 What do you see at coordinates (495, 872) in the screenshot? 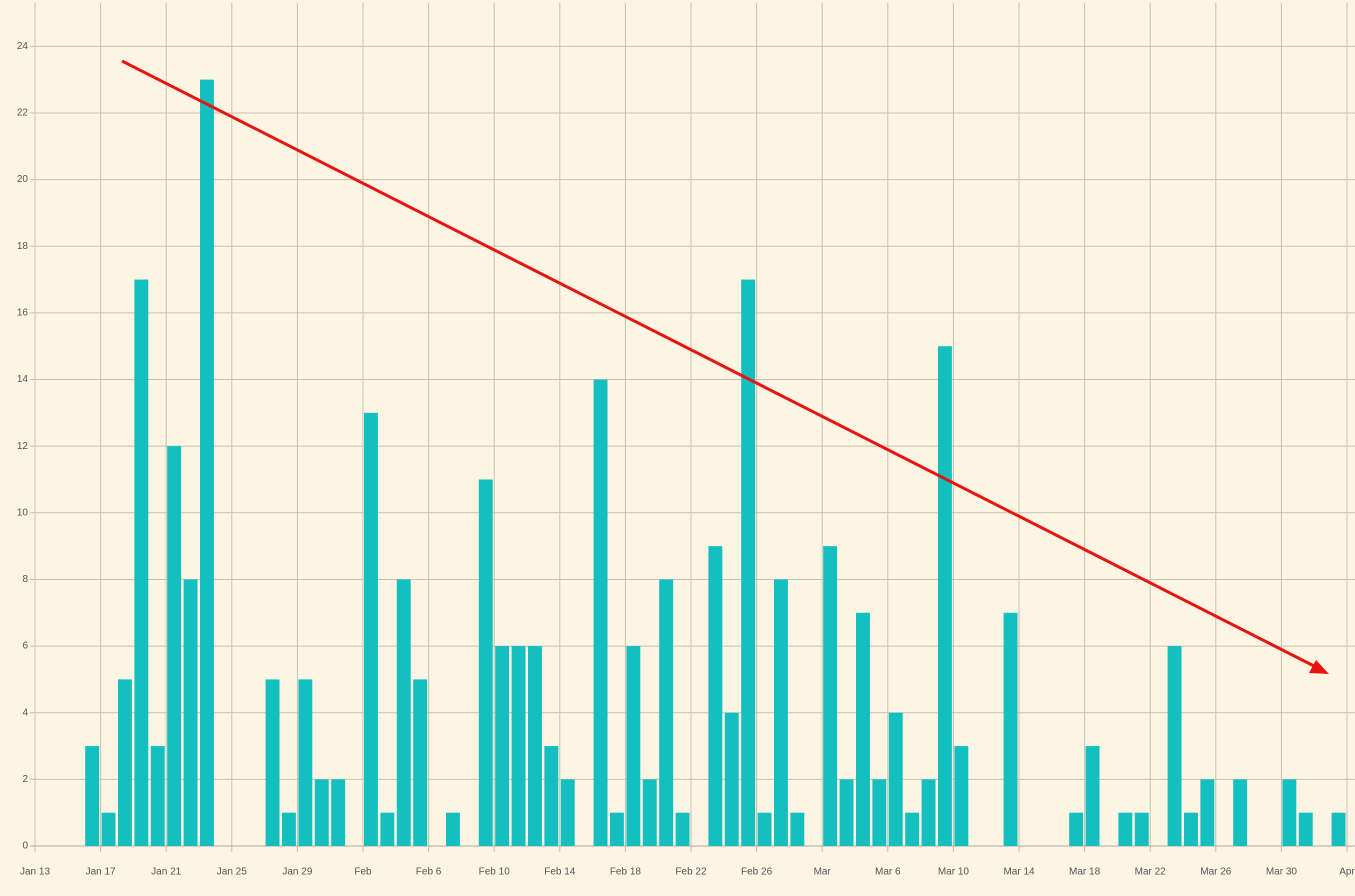
I see `x-tick-label: Feb 10` at bounding box center [495, 872].